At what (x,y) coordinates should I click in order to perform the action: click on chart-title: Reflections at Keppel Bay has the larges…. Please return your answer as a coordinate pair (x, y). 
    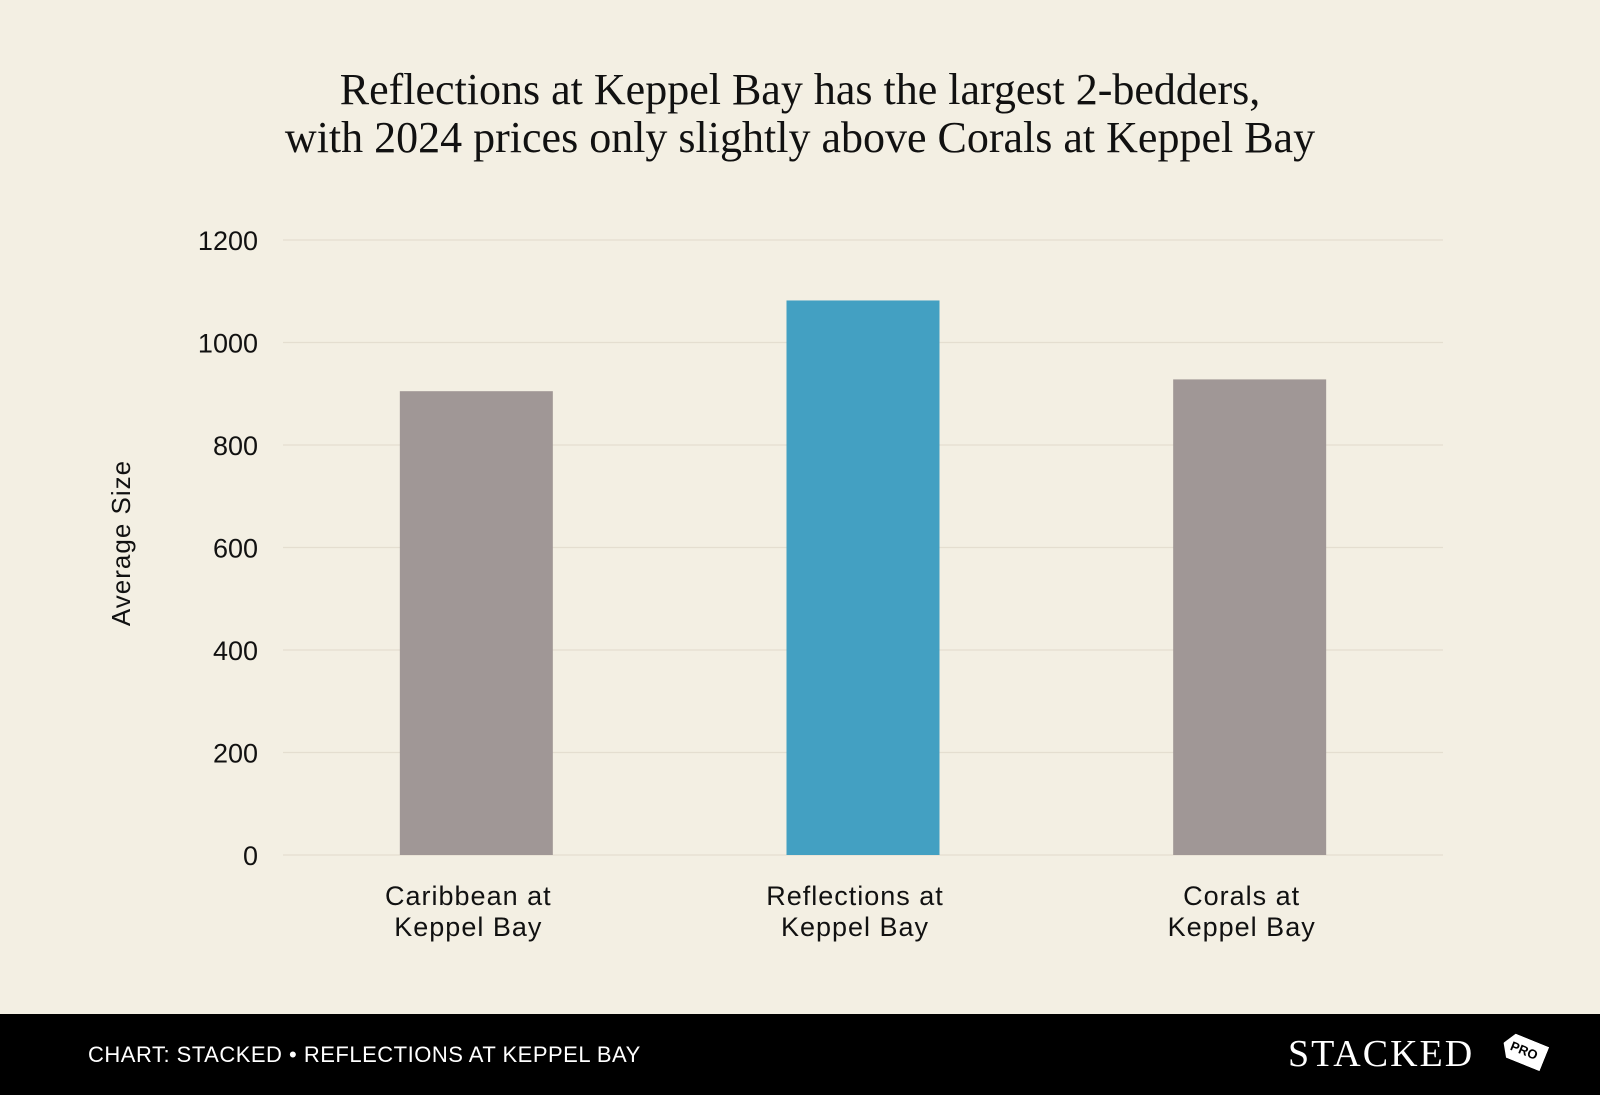
    Looking at the image, I should click on (800, 114).